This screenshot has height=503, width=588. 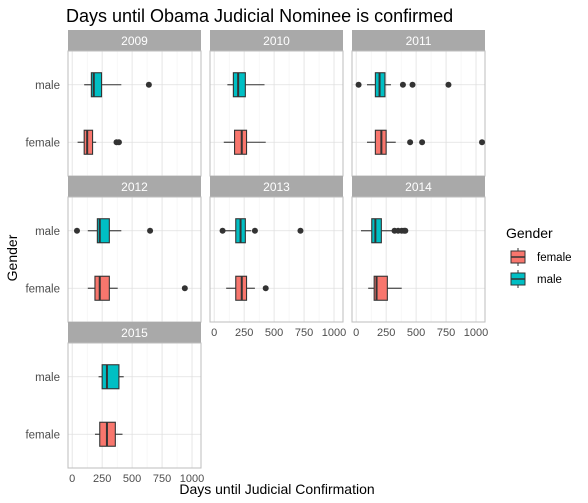 What do you see at coordinates (549, 280) in the screenshot?
I see `legend-label: male` at bounding box center [549, 280].